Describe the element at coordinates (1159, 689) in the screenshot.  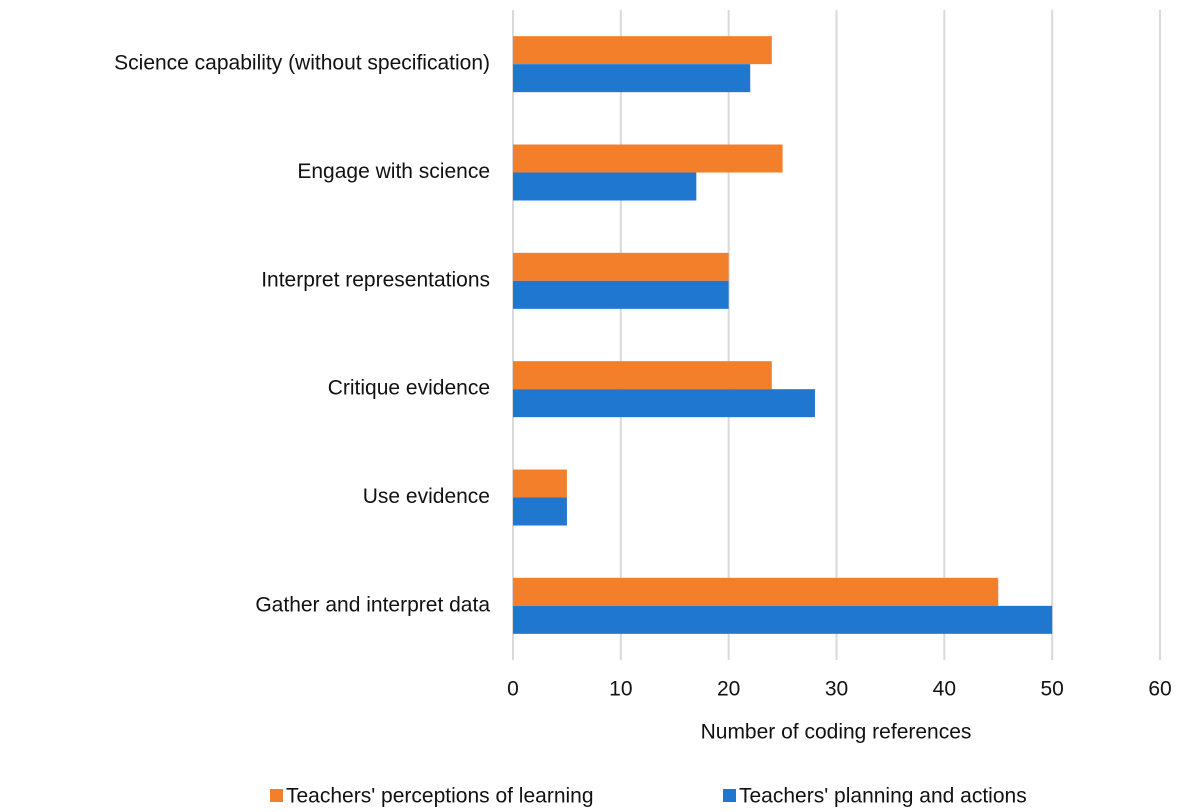
I see `x-tick-label: 60` at that location.